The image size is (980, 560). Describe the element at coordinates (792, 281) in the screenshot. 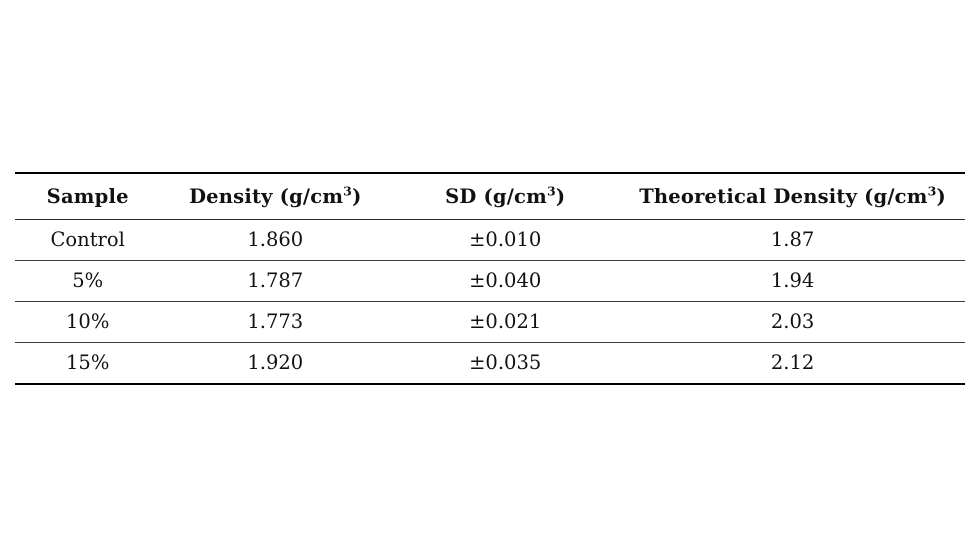

I see `cell-theoretical-density: 1.94` at that location.